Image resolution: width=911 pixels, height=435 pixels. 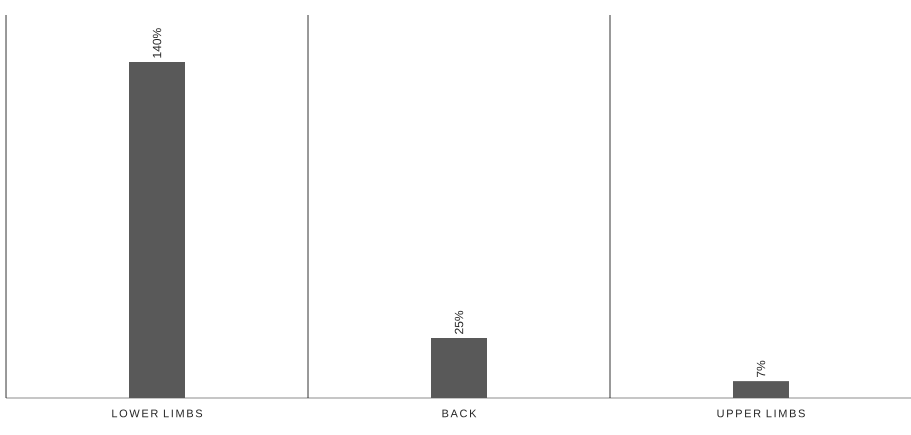 I want to click on data-label: 7%, so click(x=761, y=369).